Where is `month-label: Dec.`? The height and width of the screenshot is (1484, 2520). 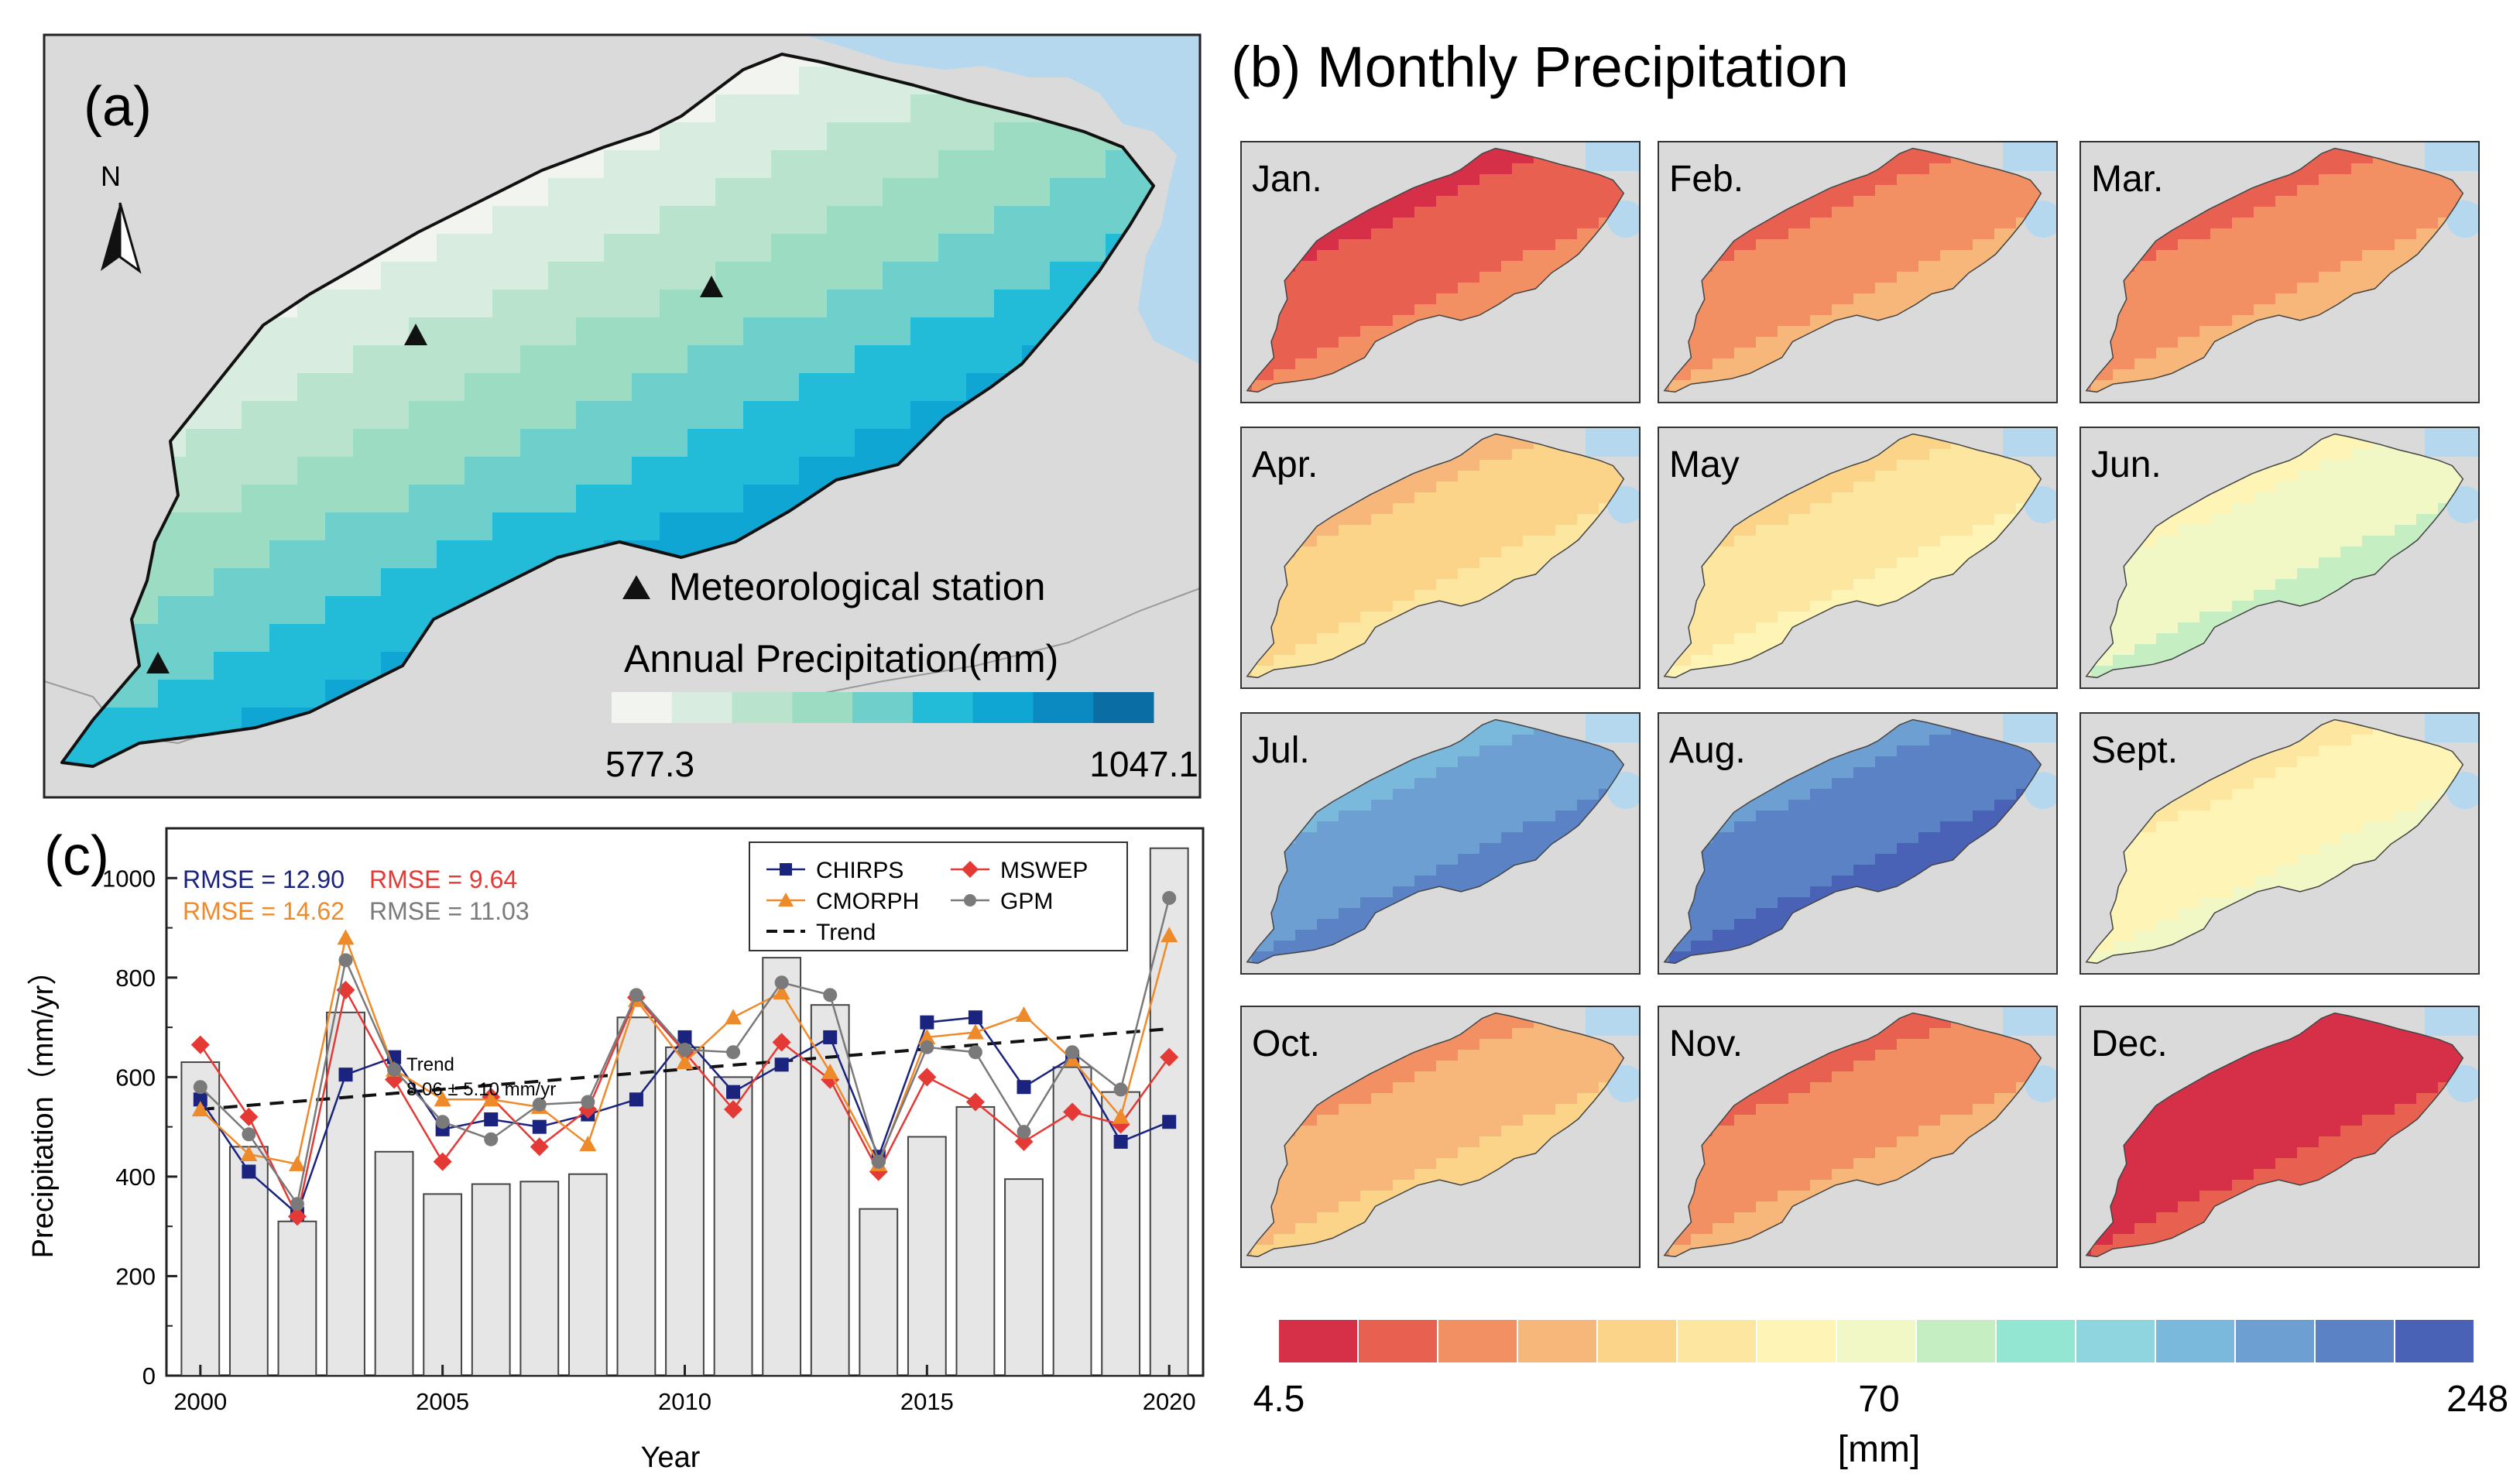
month-label: Dec. is located at coordinates (2129, 1043).